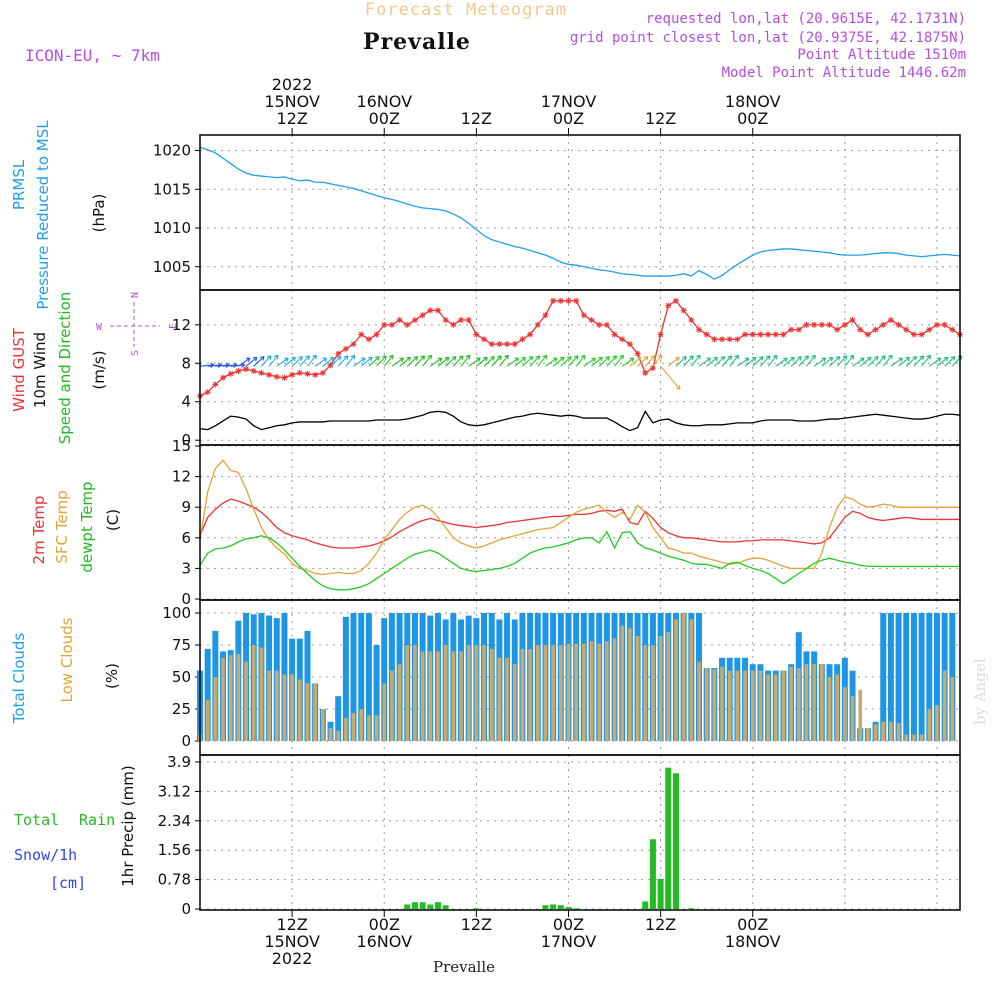 The image size is (1000, 1000). What do you see at coordinates (173, 326) in the screenshot?
I see `compass-e: E` at bounding box center [173, 326].